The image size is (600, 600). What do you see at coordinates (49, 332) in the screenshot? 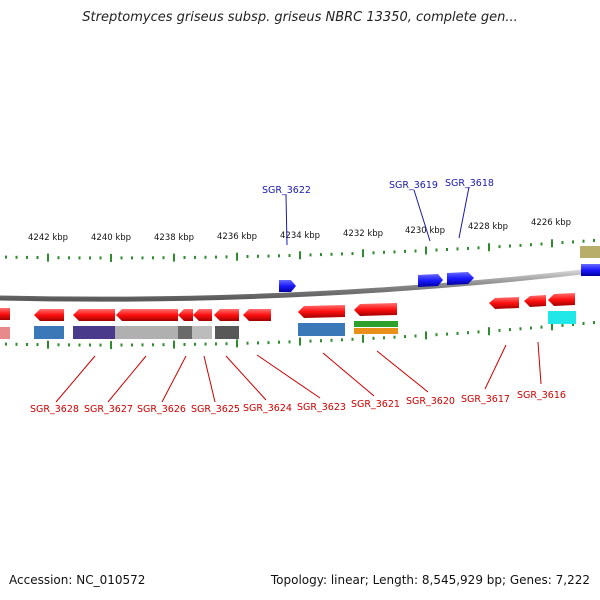
I see `feature-bar-steelblue` at bounding box center [49, 332].